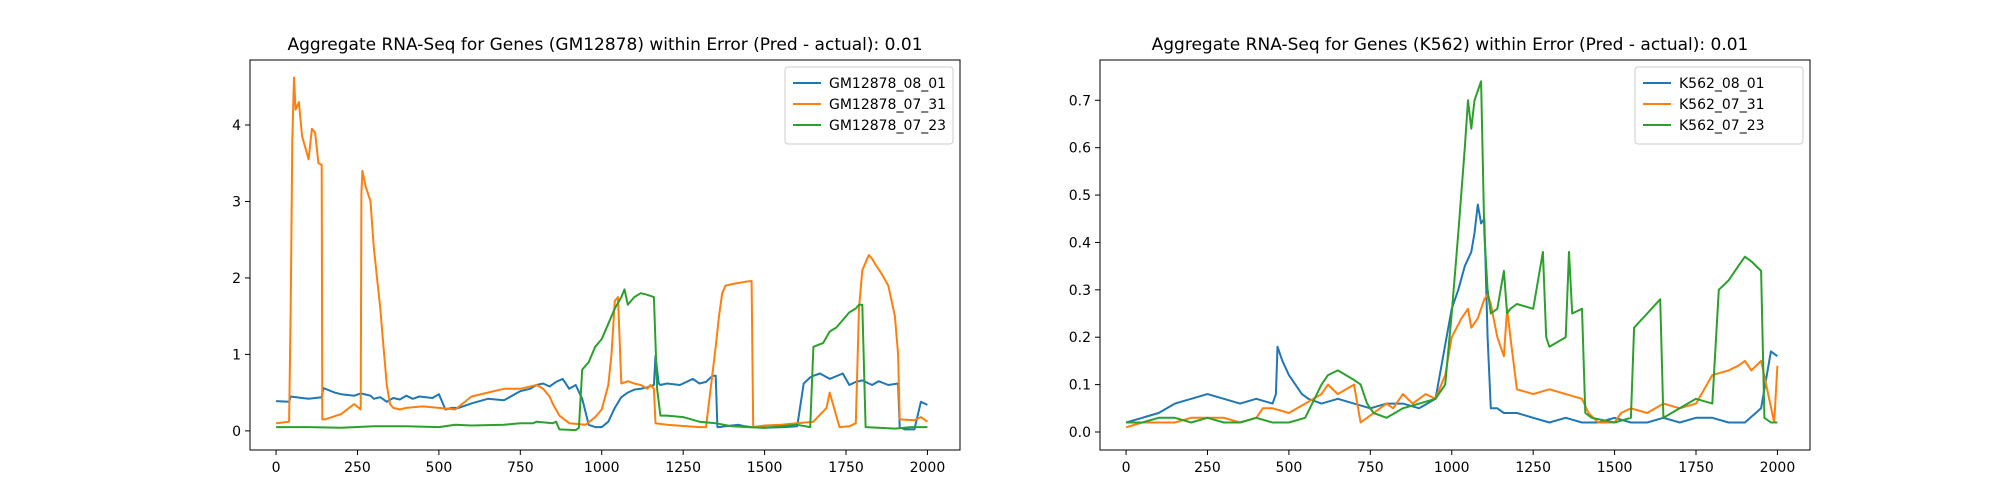  What do you see at coordinates (887, 105) in the screenshot?
I see `legend-label: GM12878_07_31` at bounding box center [887, 105].